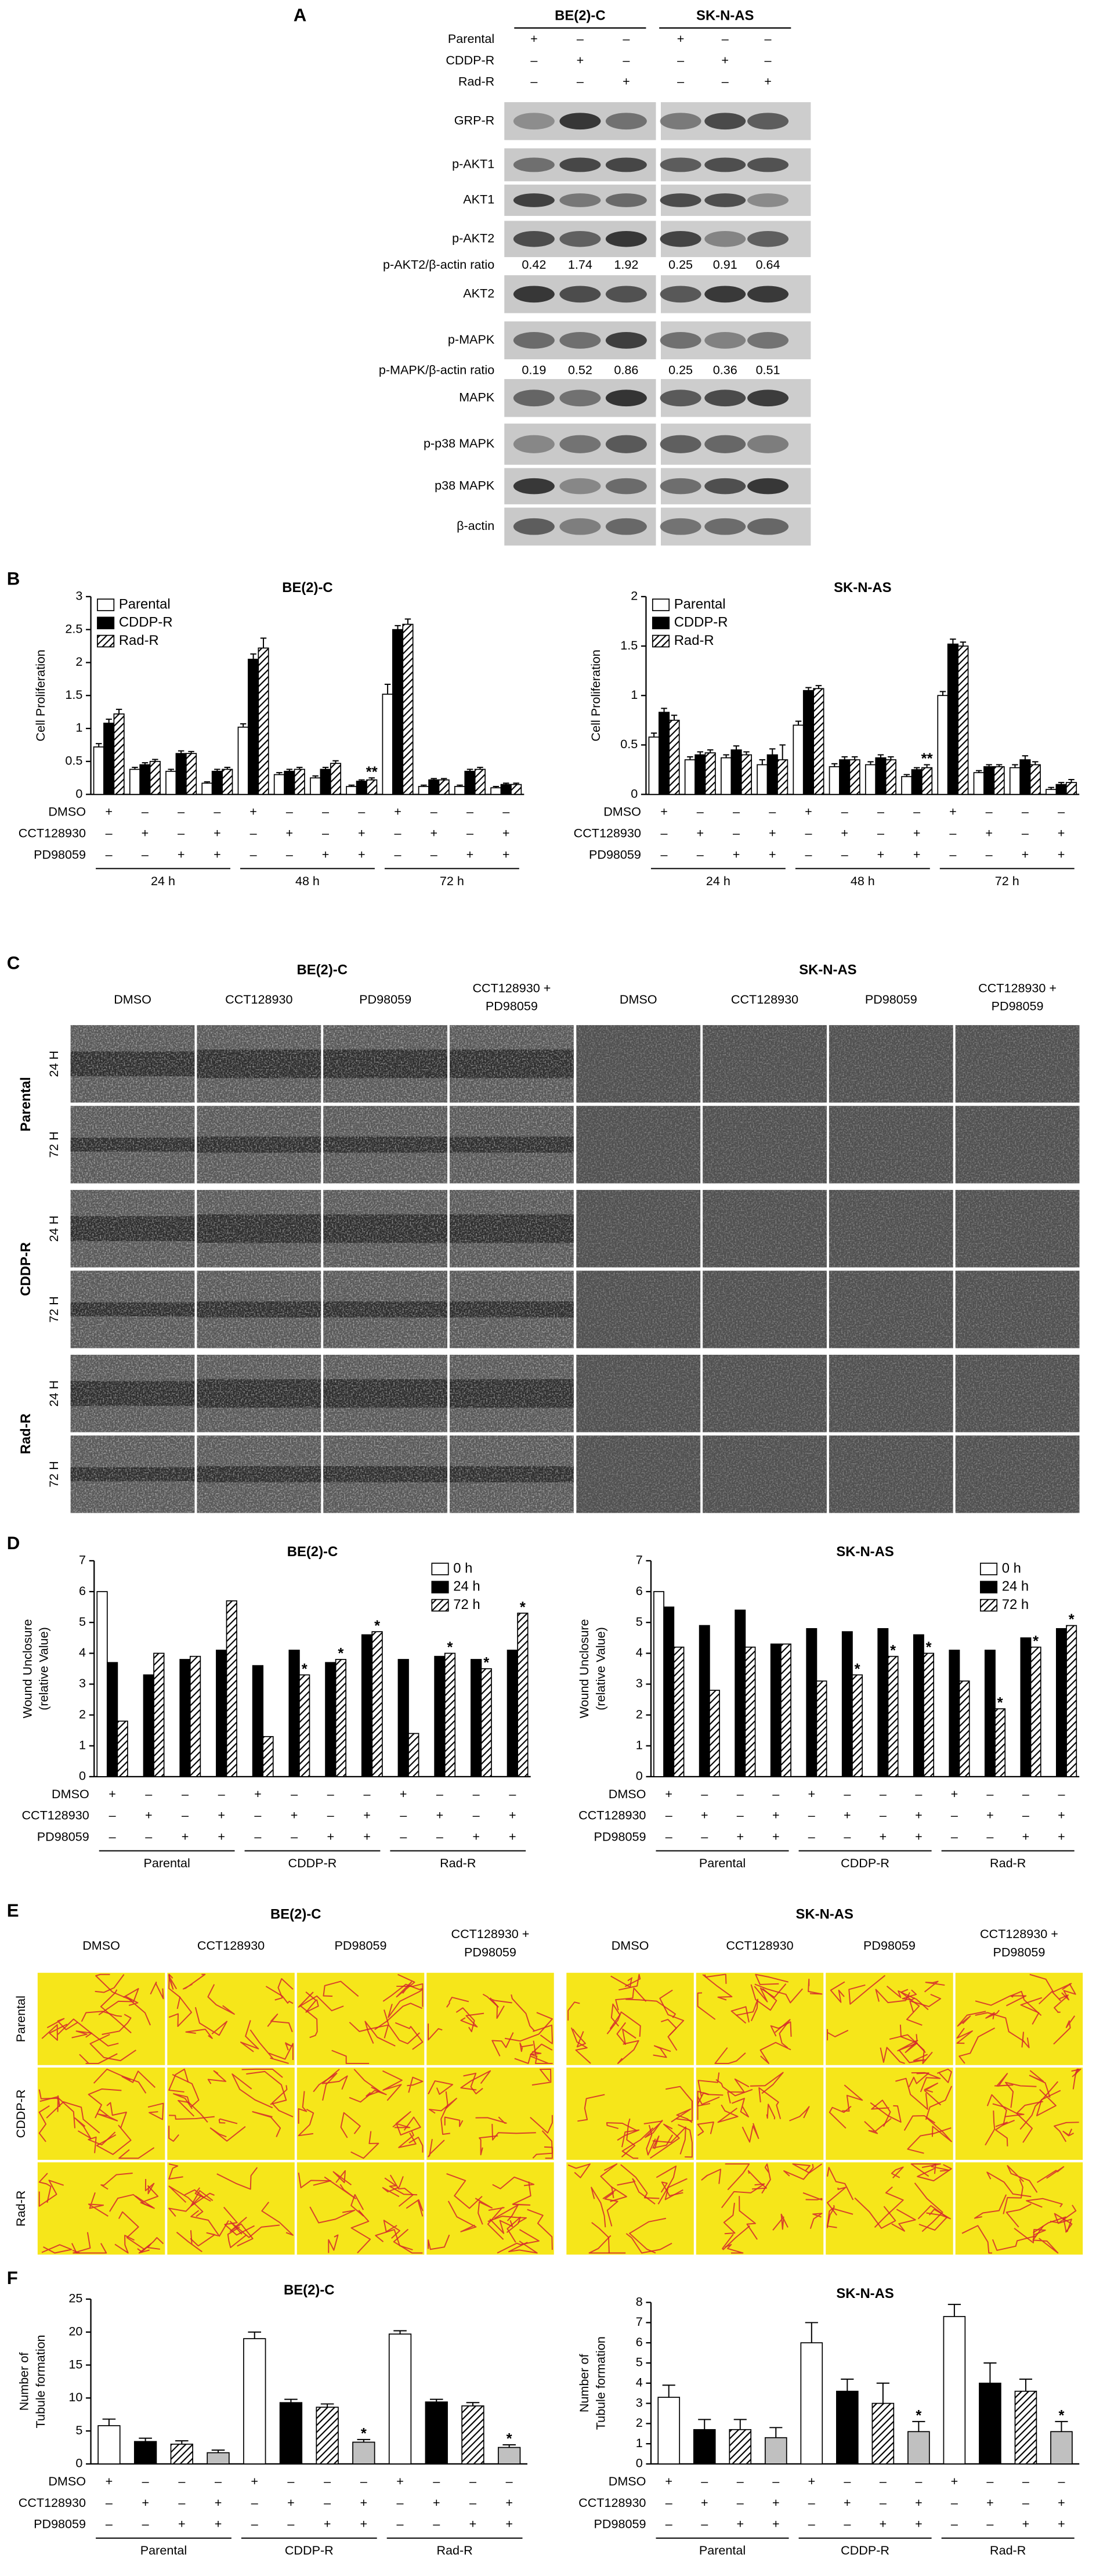 This screenshot has width=1096, height=2576. I want to click on group-label: 72 h, so click(452, 881).